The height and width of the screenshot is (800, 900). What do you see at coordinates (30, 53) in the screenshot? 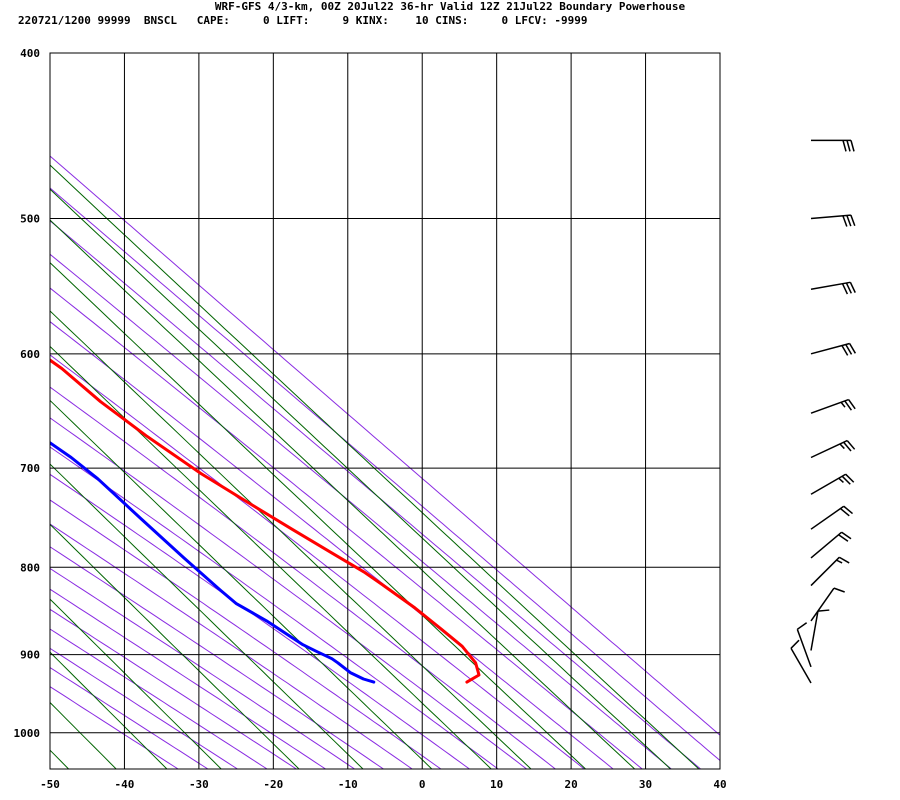
I see `y-tick-label: 400` at bounding box center [30, 53].